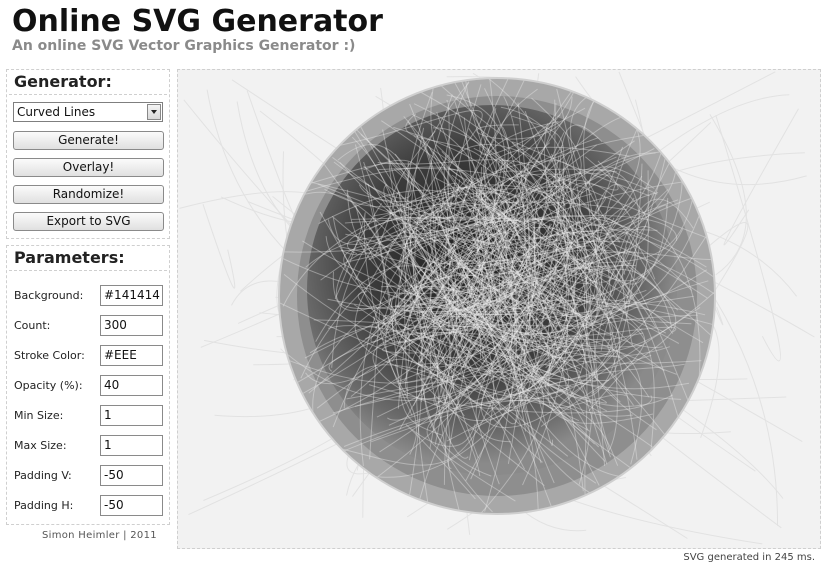 The width and height of the screenshot is (825, 569). I want to click on param-padding-v-label: Padding V:, so click(43, 475).